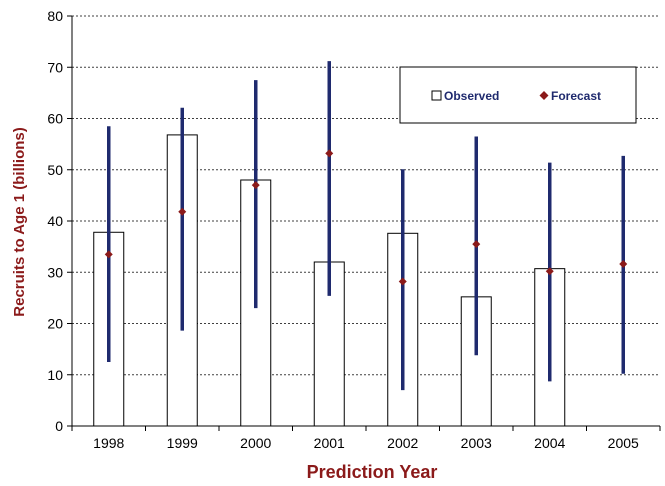 This screenshot has width=665, height=486. What do you see at coordinates (108, 443) in the screenshot?
I see `x-tick-label-1998: 1998` at bounding box center [108, 443].